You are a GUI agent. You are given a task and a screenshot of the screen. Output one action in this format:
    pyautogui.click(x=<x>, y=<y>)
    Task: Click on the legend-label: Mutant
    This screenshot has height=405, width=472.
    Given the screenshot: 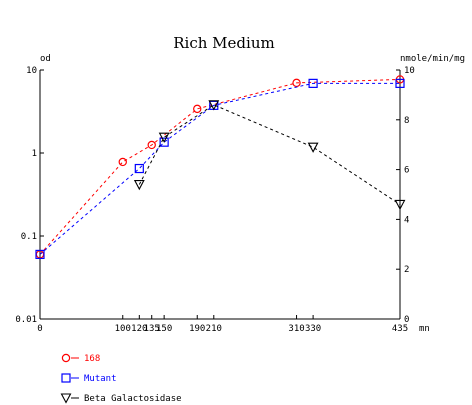 What is the action you would take?
    pyautogui.click(x=100, y=379)
    